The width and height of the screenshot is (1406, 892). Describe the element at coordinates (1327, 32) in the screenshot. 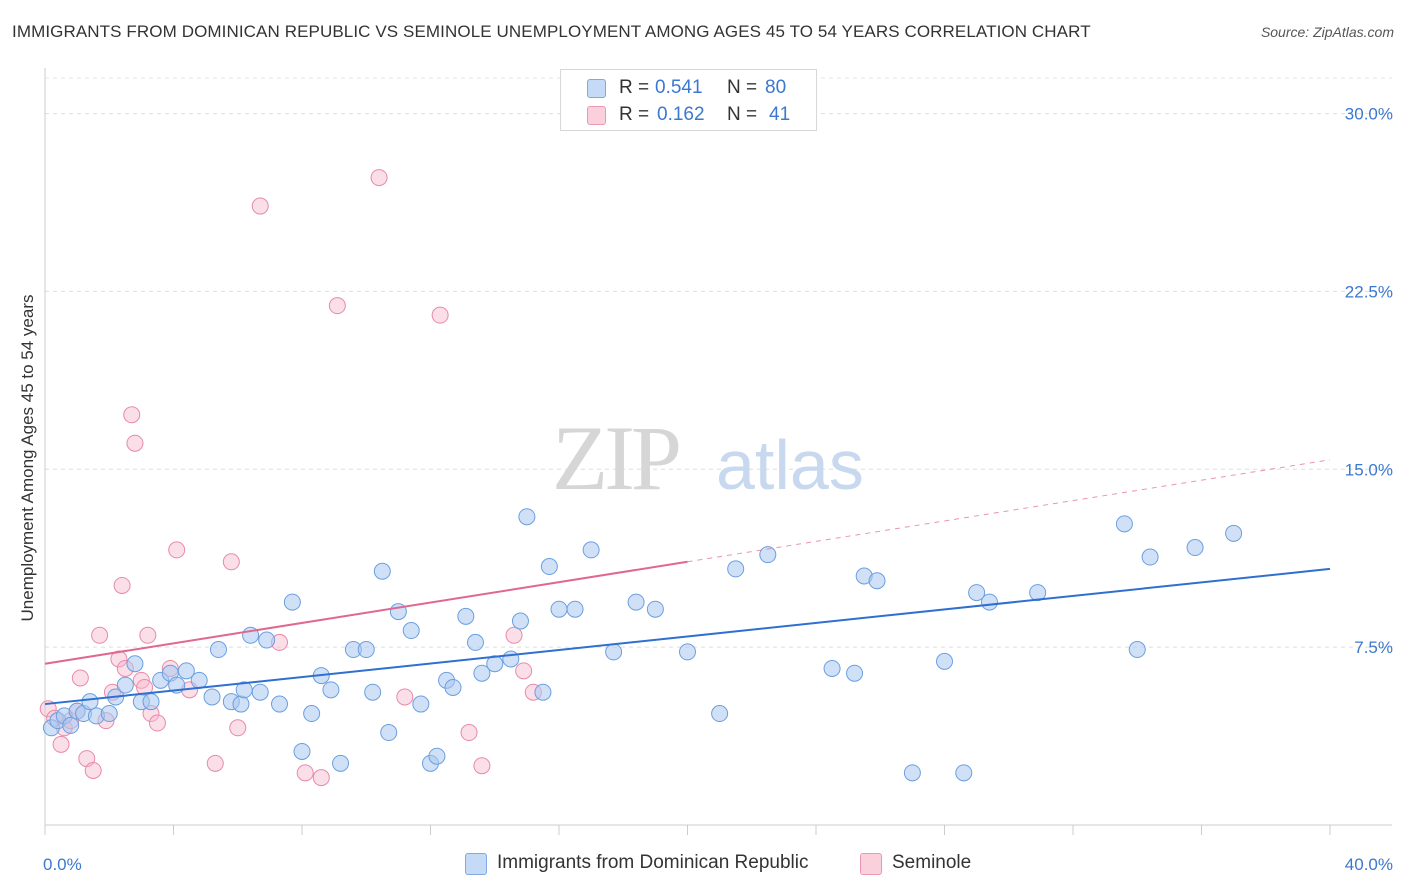

I see `chart-source: Source: ZipAtlas.com` at that location.